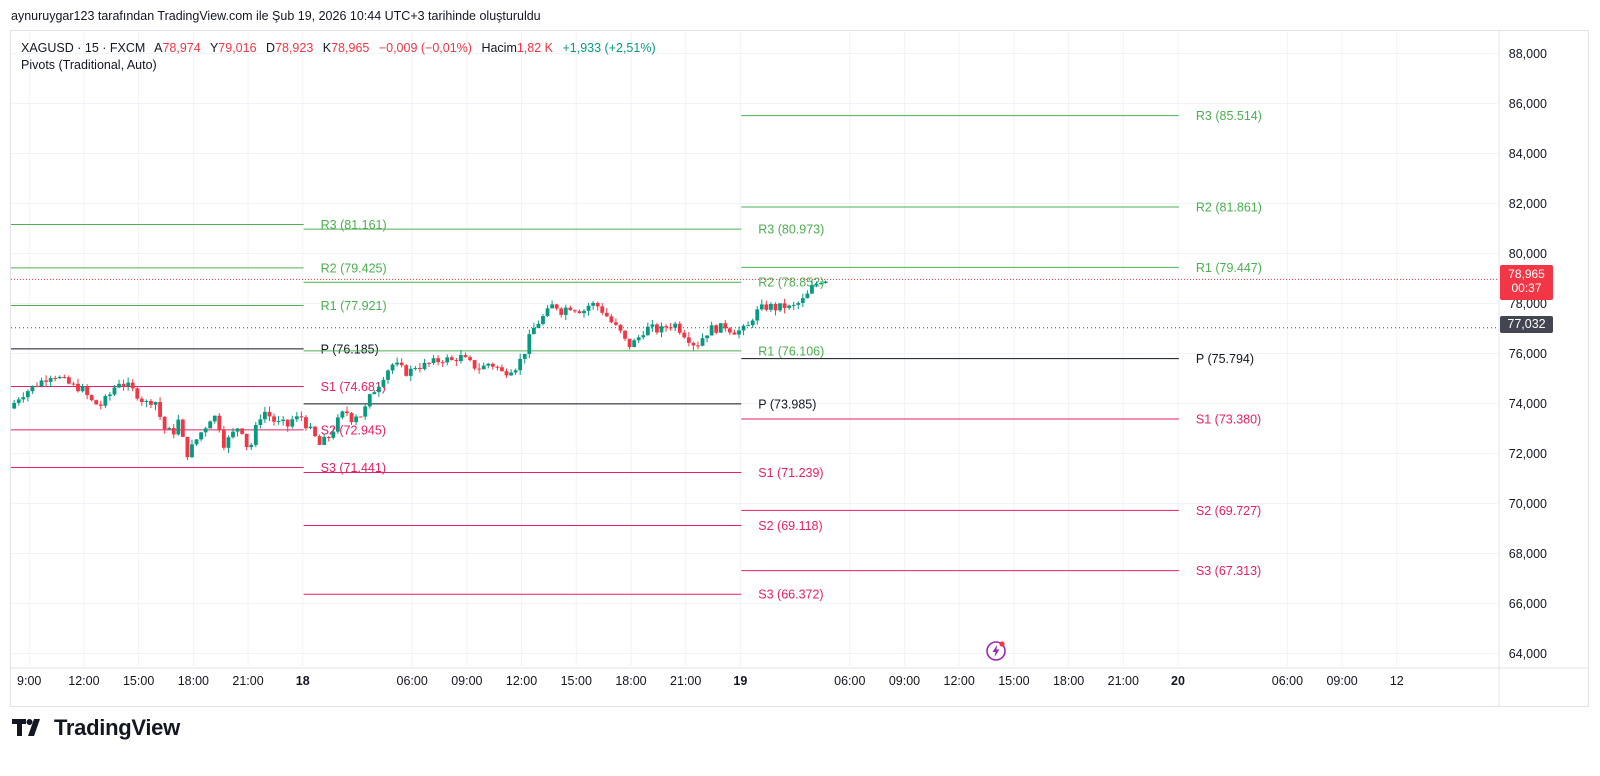 The height and width of the screenshot is (776, 1600). I want to click on y-tick-label: 76,000, so click(1528, 354).